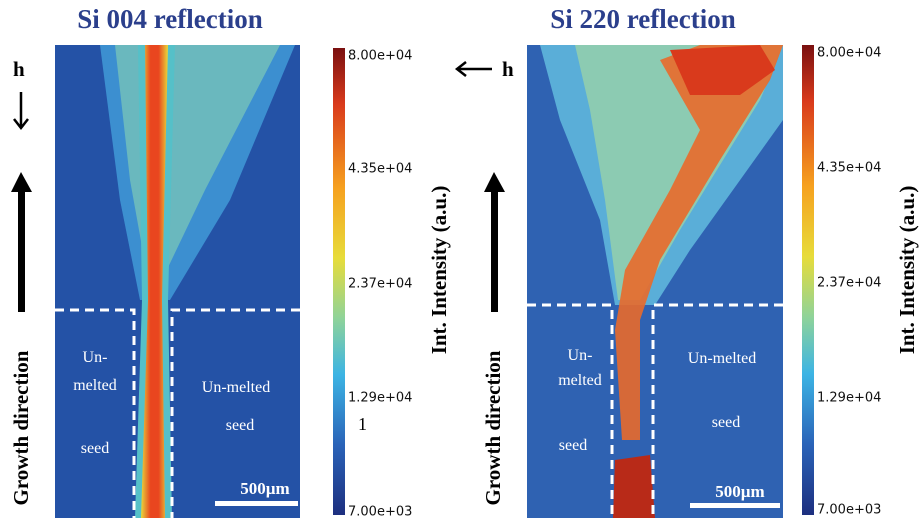  I want to click on stray-mark: 1, so click(362, 424).